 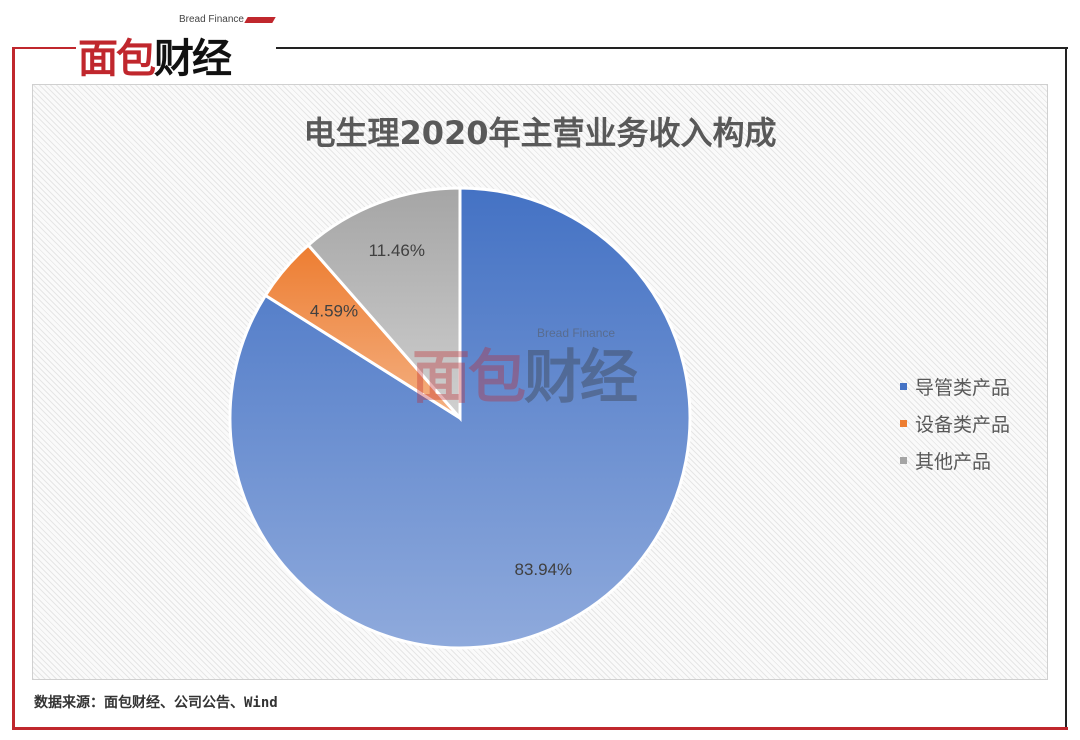 What do you see at coordinates (963, 388) in the screenshot?
I see `legend-label: 导管类产品` at bounding box center [963, 388].